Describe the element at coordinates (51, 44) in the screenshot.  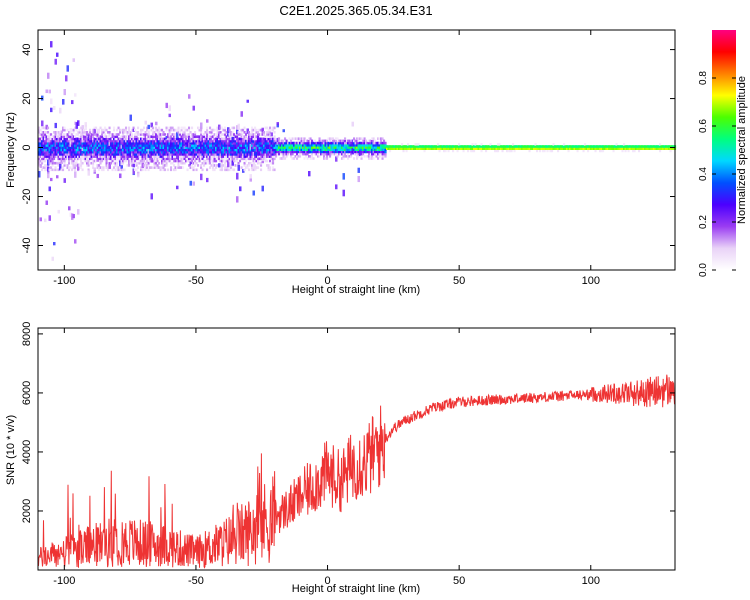
I see `spectrogram-scatter-cell` at that location.